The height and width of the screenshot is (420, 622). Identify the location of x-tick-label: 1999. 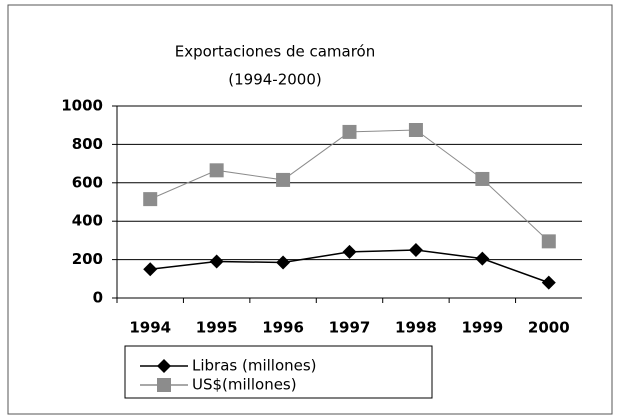
(482, 328).